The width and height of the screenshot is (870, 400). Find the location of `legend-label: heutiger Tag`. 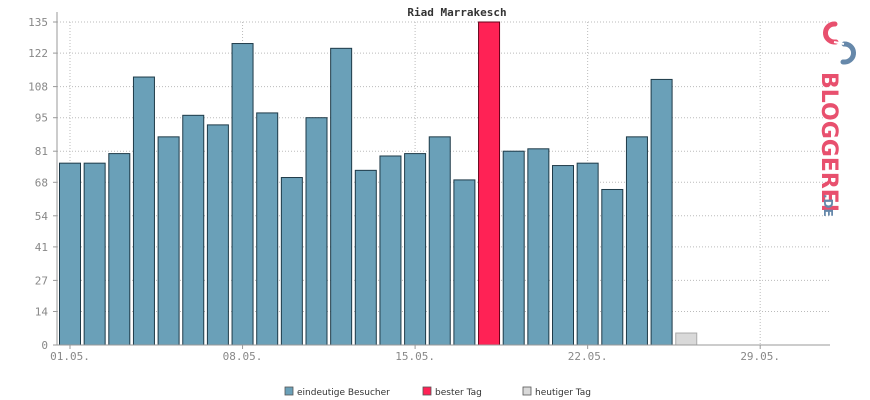

legend-label: heutiger Tag is located at coordinates (563, 393).